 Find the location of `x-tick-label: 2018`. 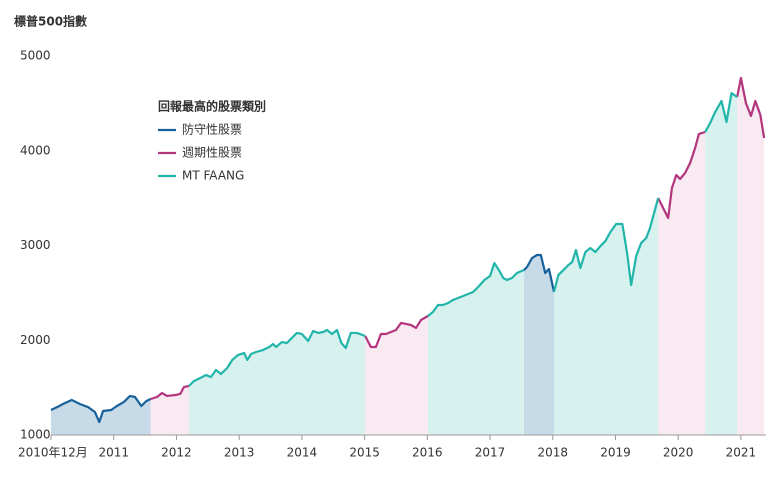

x-tick-label: 2018 is located at coordinates (552, 453).